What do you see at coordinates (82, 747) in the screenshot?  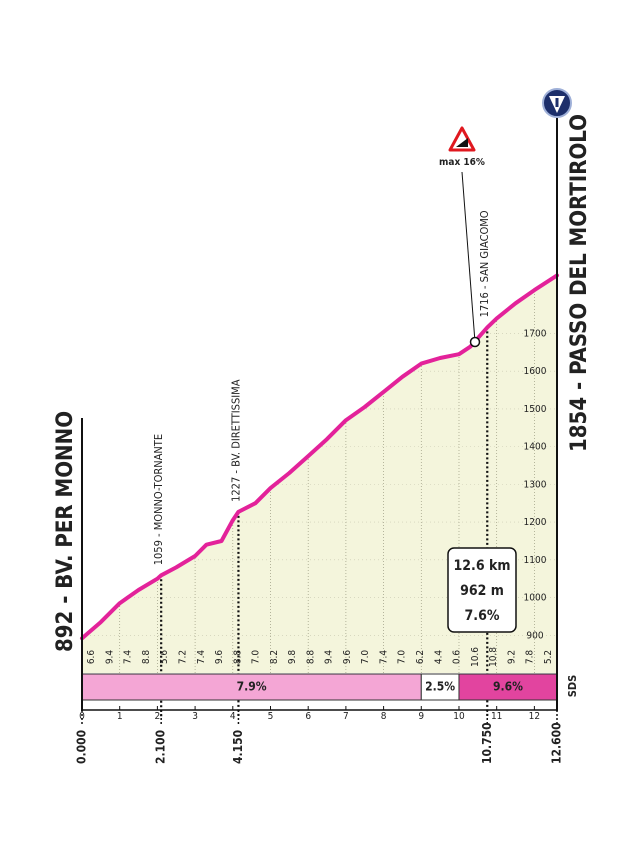 I see `key-distance-label: 0.000` at bounding box center [82, 747].